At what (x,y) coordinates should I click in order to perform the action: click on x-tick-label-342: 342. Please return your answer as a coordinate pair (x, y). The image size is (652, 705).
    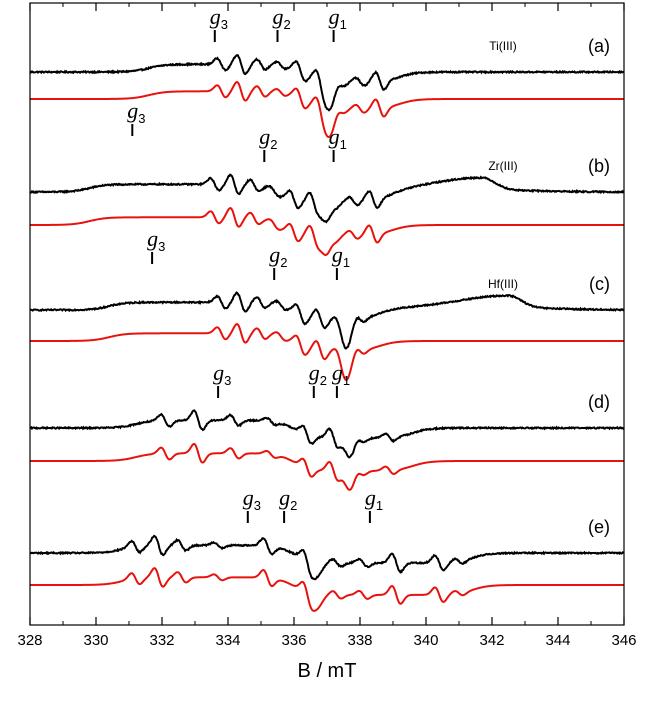
    Looking at the image, I should click on (491, 640).